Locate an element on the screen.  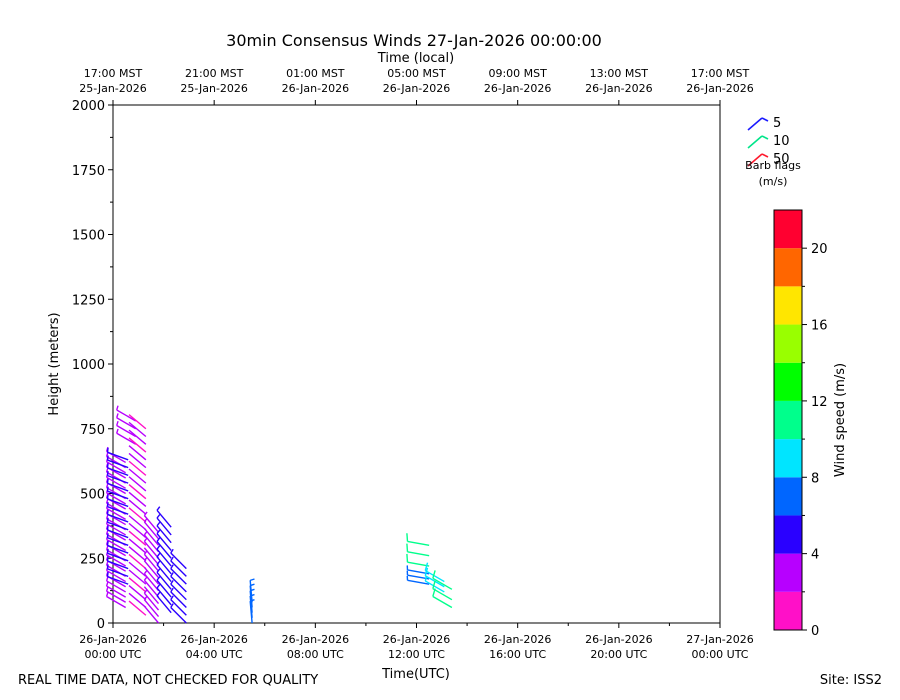
colorbar-frame is located at coordinates (788, 420).